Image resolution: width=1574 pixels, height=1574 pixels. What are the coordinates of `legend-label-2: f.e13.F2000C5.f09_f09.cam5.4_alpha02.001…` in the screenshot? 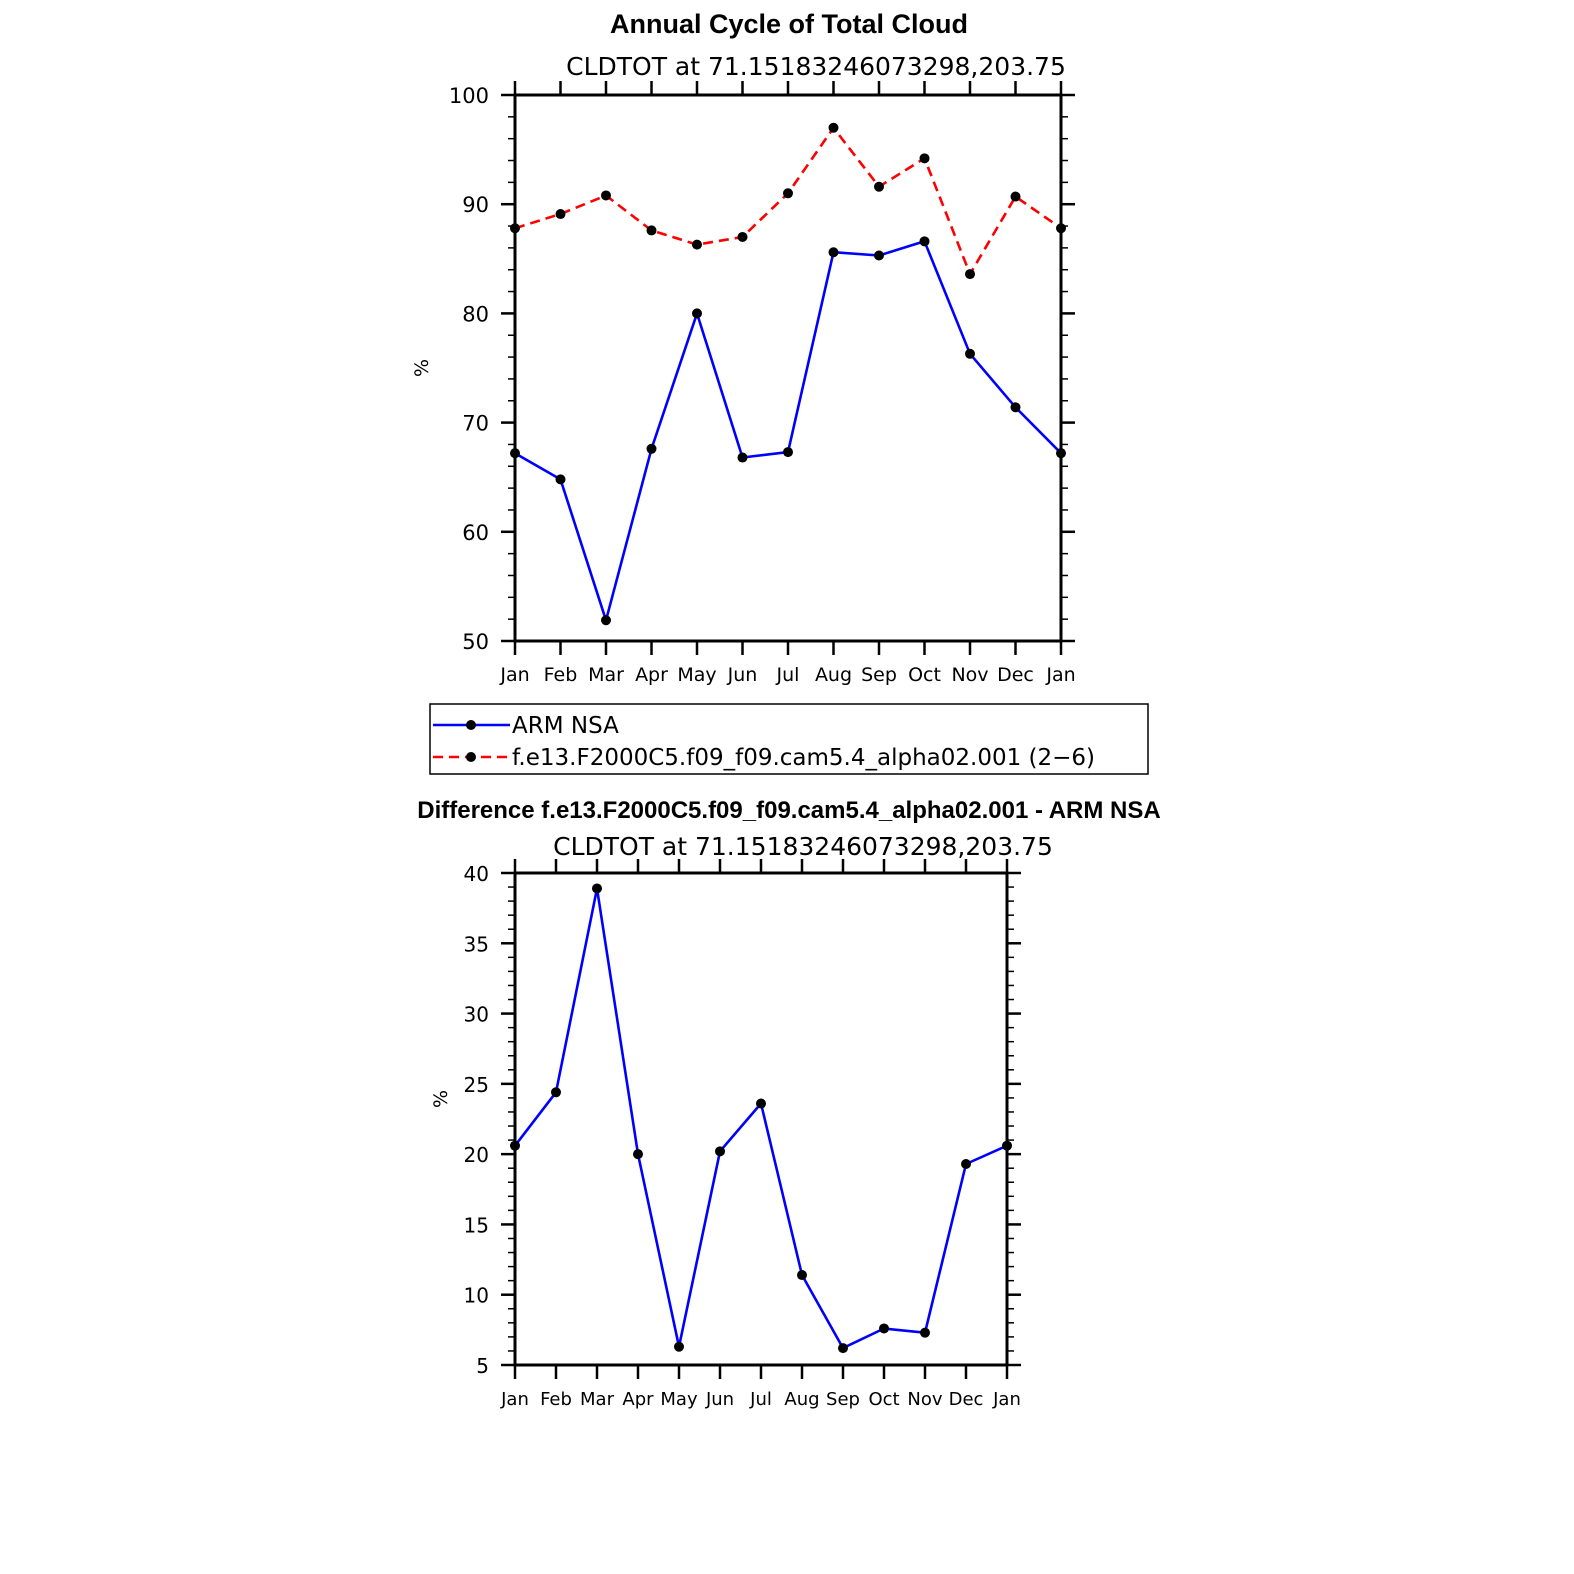 It's located at (803, 758).